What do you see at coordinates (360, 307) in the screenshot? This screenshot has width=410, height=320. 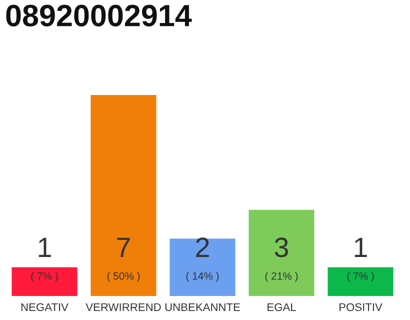 I see `x-tick-label: POSITIV` at bounding box center [360, 307].